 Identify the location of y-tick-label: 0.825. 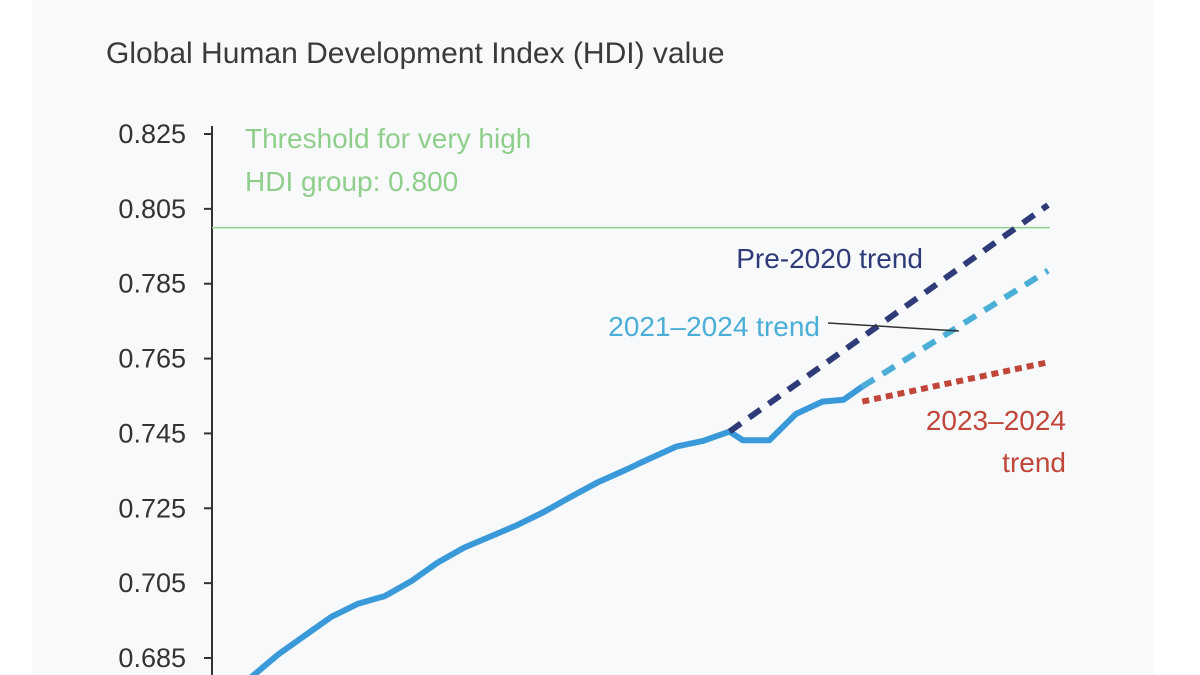
(152, 134).